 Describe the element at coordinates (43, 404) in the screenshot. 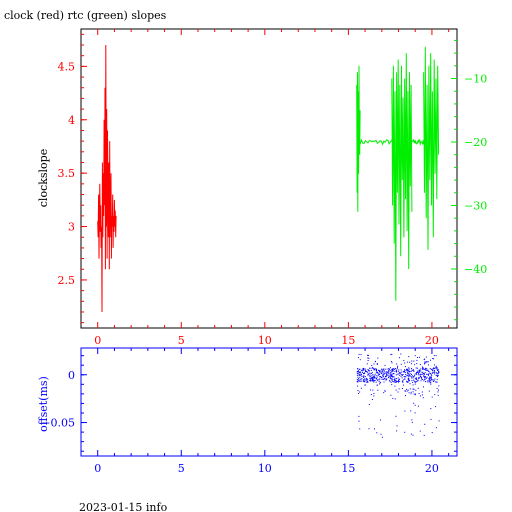

I see `offset-axis-label: offset(ms)` at that location.